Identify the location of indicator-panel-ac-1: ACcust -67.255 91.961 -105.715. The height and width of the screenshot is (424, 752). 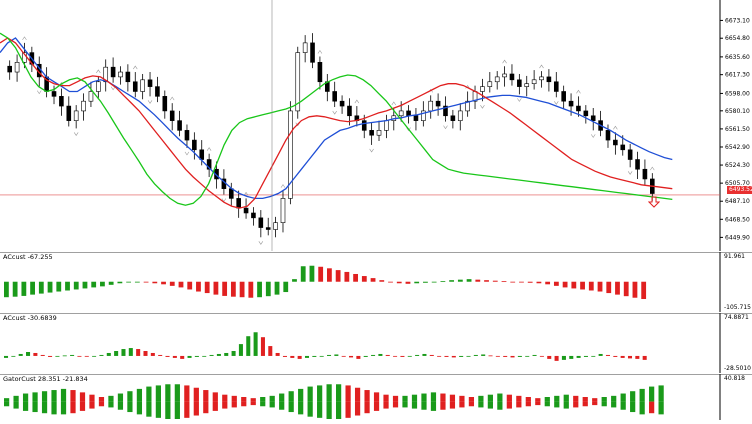
(376, 281).